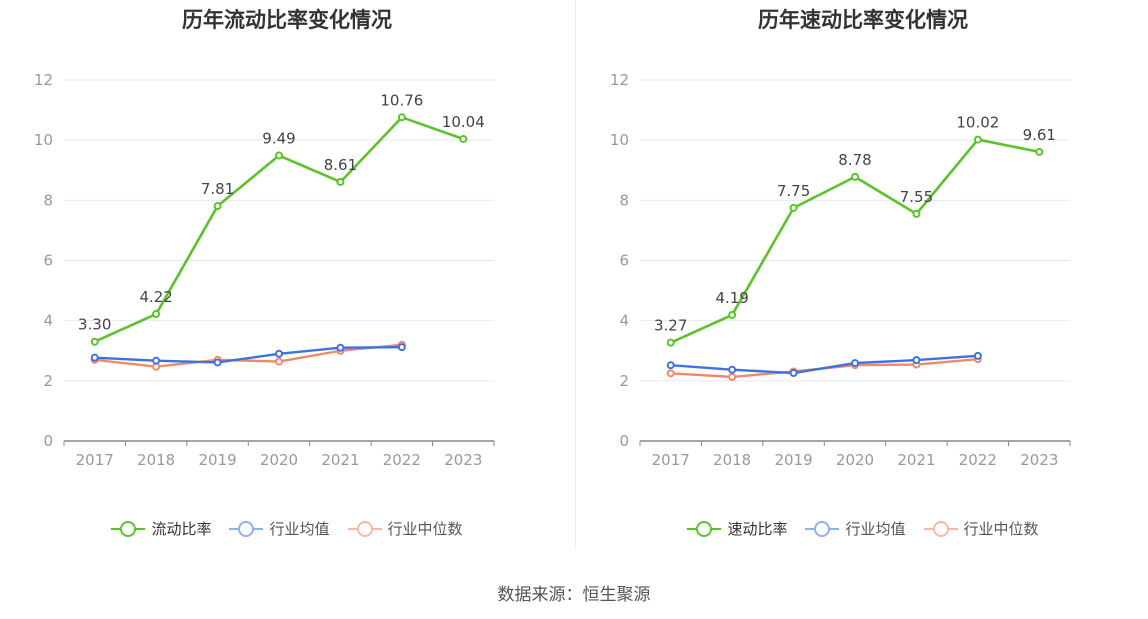  I want to click on chart-title: 历年流动比率变化情况, so click(287, 20).